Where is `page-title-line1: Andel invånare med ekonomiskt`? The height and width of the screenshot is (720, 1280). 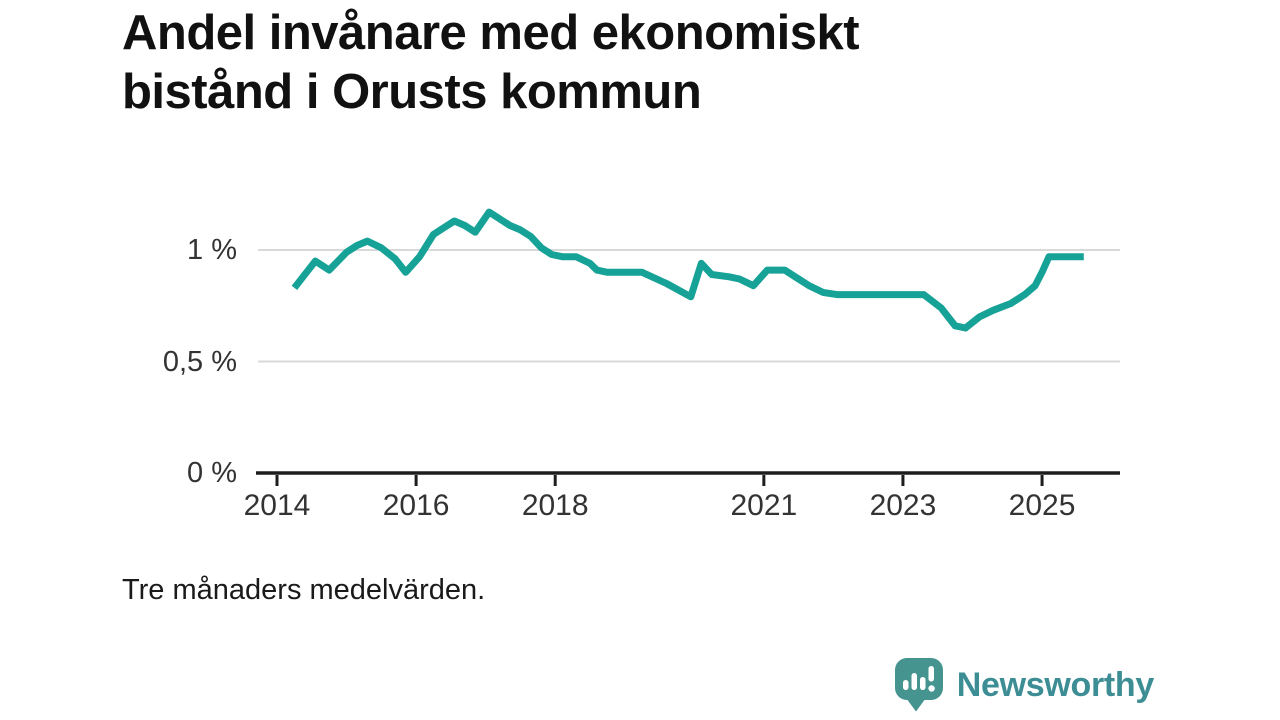 page-title-line1: Andel invånare med ekonomiskt is located at coordinates (491, 33).